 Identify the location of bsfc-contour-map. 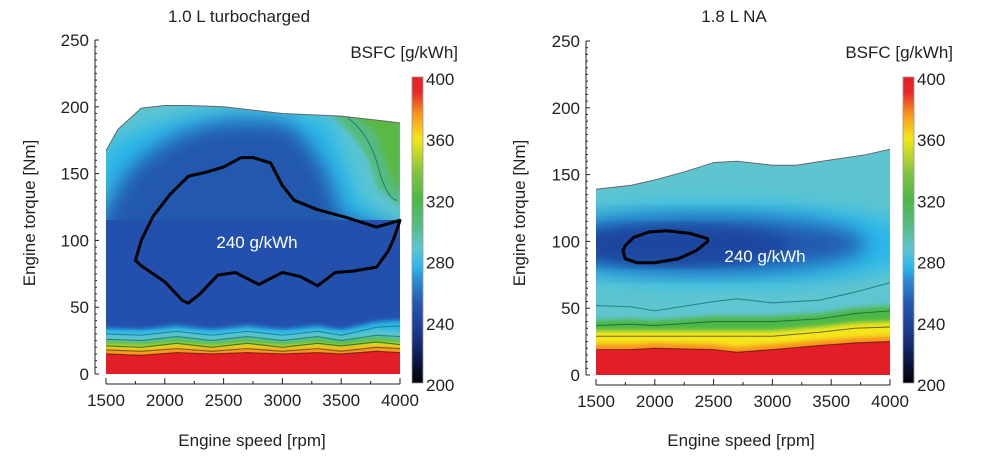
(743, 261).